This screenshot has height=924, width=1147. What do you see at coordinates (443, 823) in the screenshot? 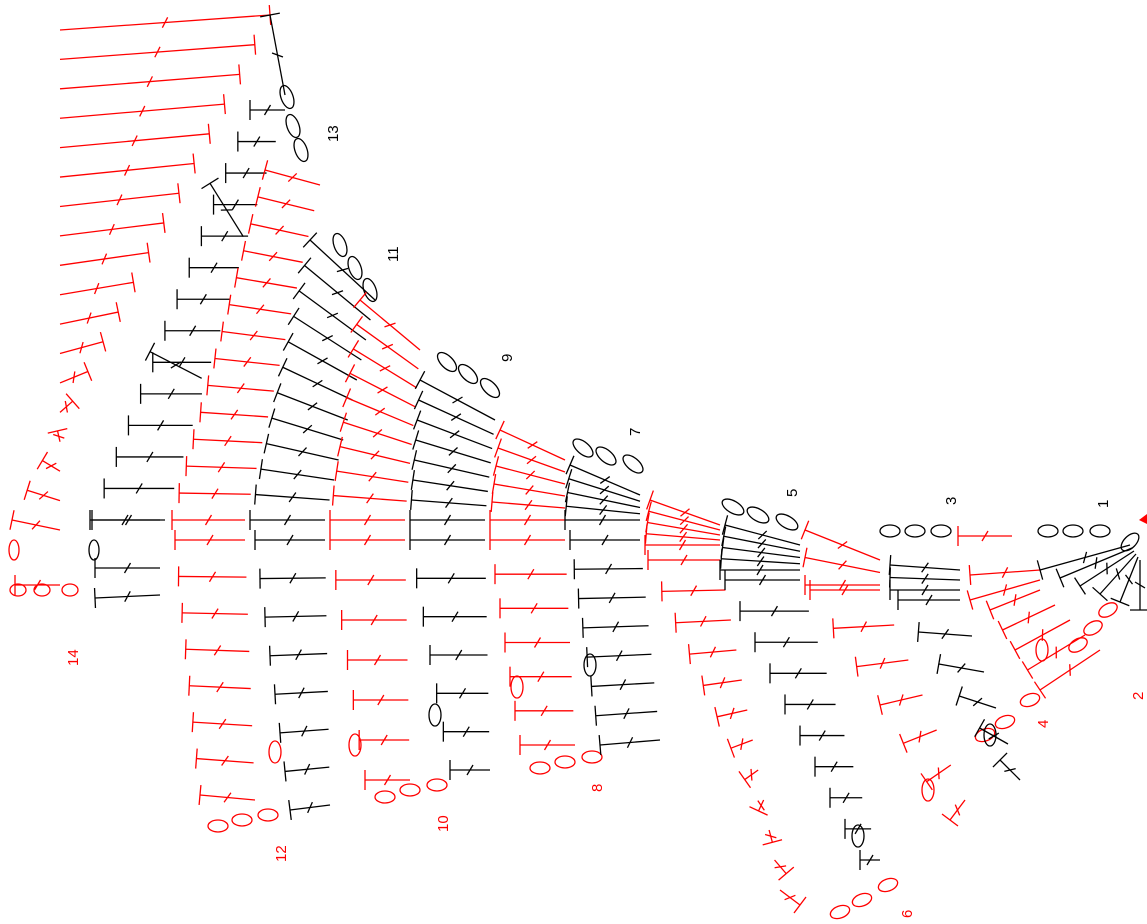
I see `row-label-10: 10` at bounding box center [443, 823].